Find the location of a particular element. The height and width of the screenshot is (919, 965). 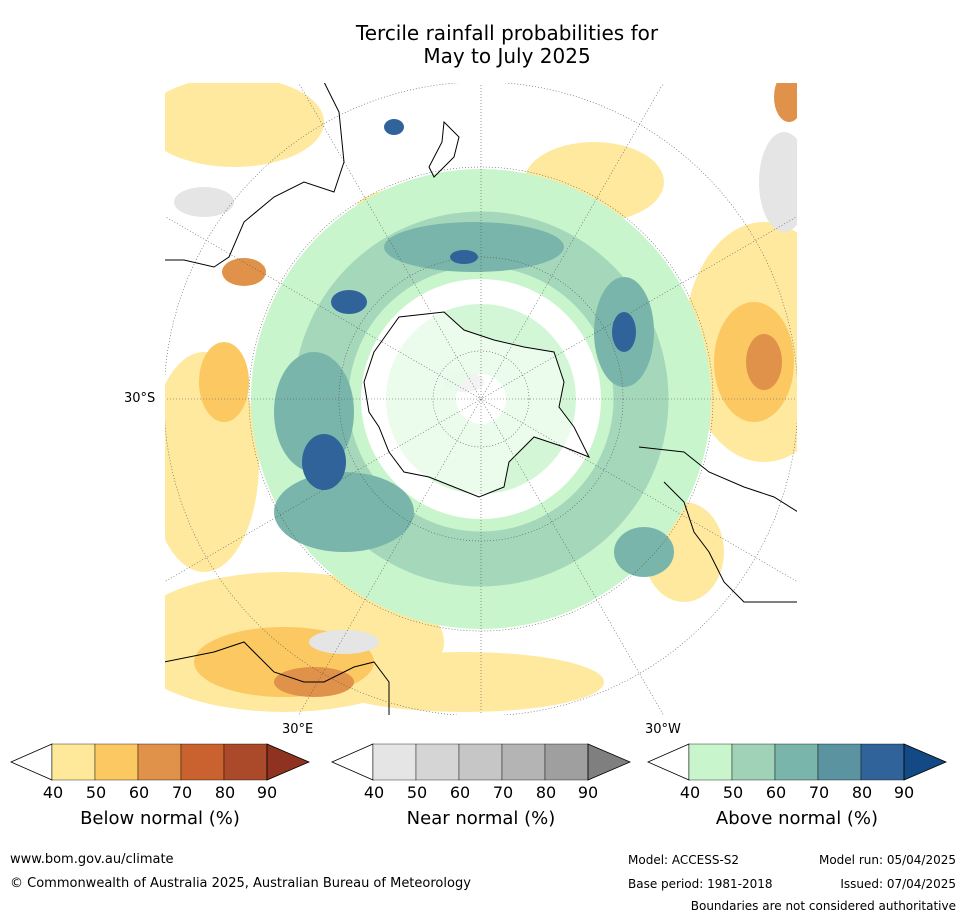

australia-outline is located at coordinates (254, 175).